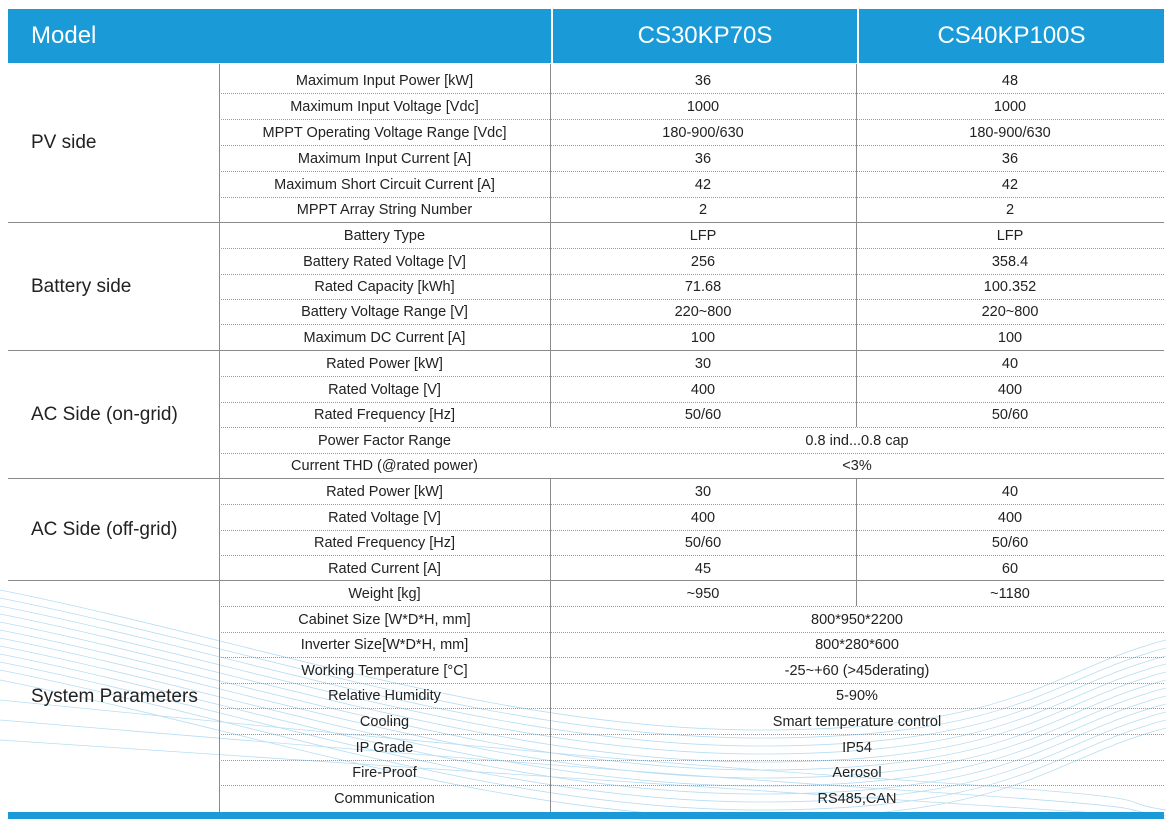 Image resolution: width=1166 pixels, height=819 pixels. Describe the element at coordinates (384, 286) in the screenshot. I see `param-label: Rated Capacity [kWh]` at that location.